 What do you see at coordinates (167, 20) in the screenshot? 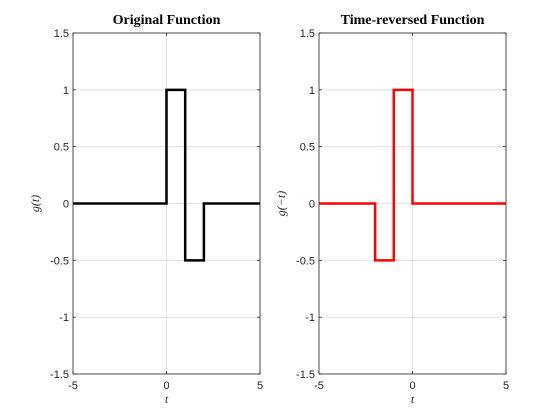
I see `chart-title: Original Function` at bounding box center [167, 20].